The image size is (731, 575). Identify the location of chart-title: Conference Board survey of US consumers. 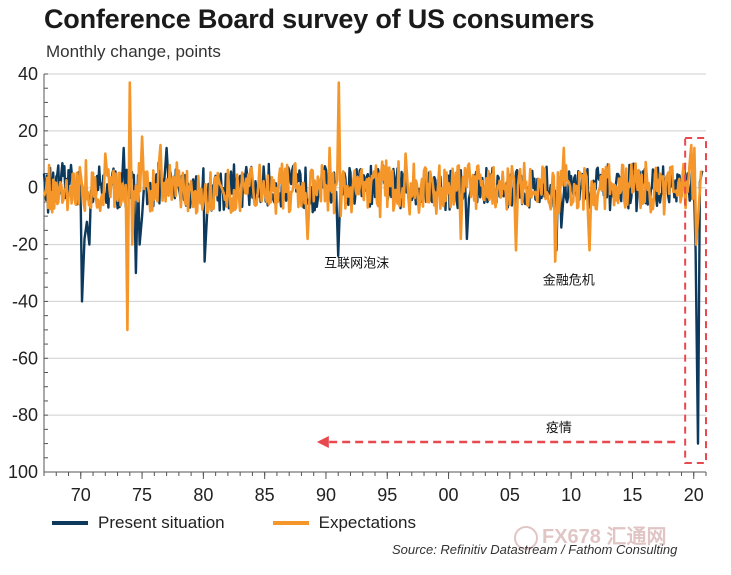
(319, 19).